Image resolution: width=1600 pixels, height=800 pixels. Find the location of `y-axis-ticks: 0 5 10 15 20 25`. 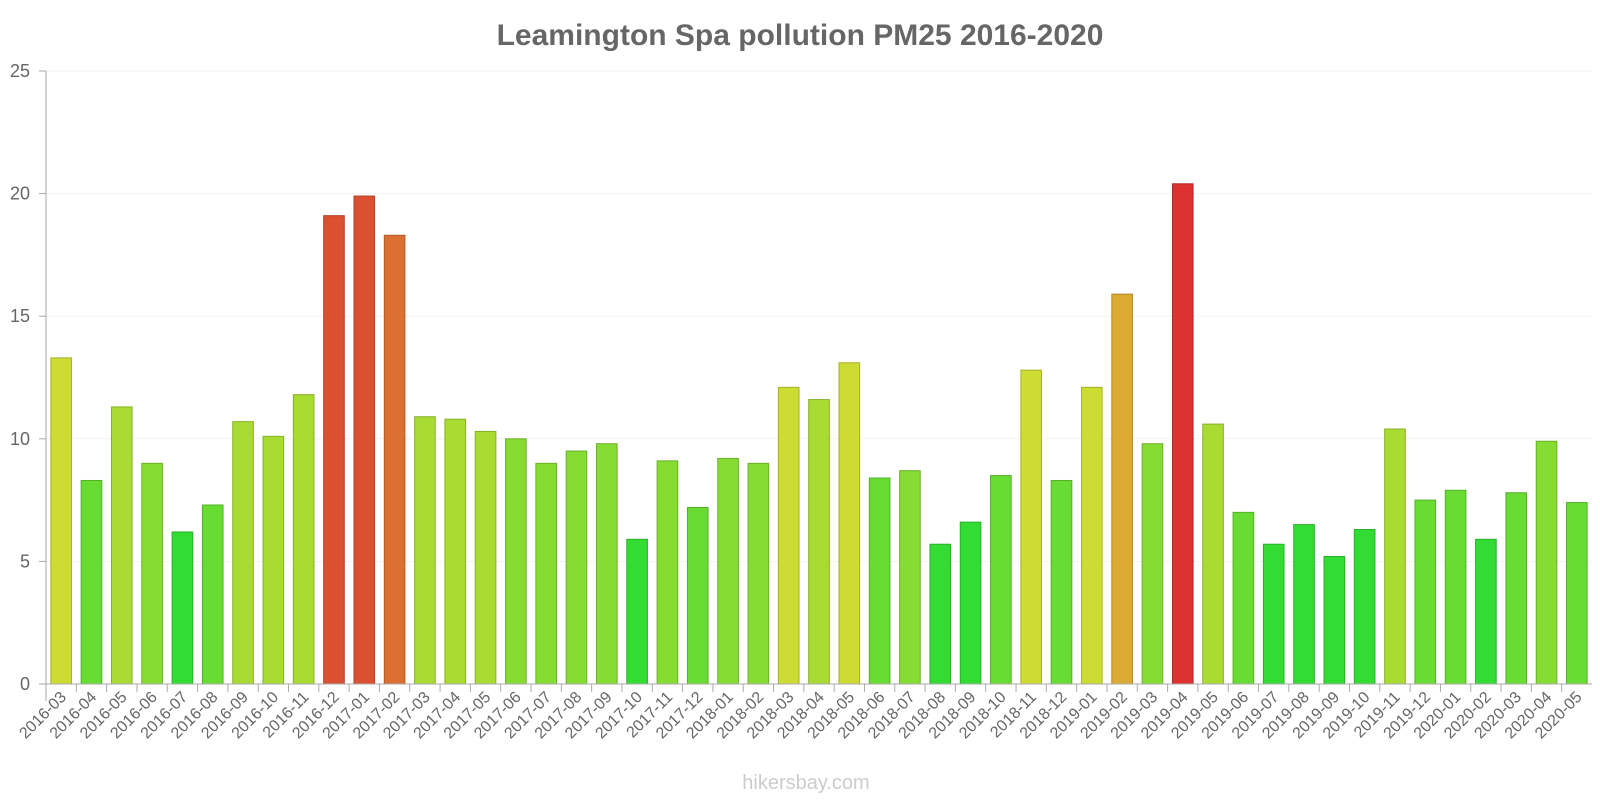

y-axis-ticks: 0 5 10 15 20 25 is located at coordinates (28, 377).